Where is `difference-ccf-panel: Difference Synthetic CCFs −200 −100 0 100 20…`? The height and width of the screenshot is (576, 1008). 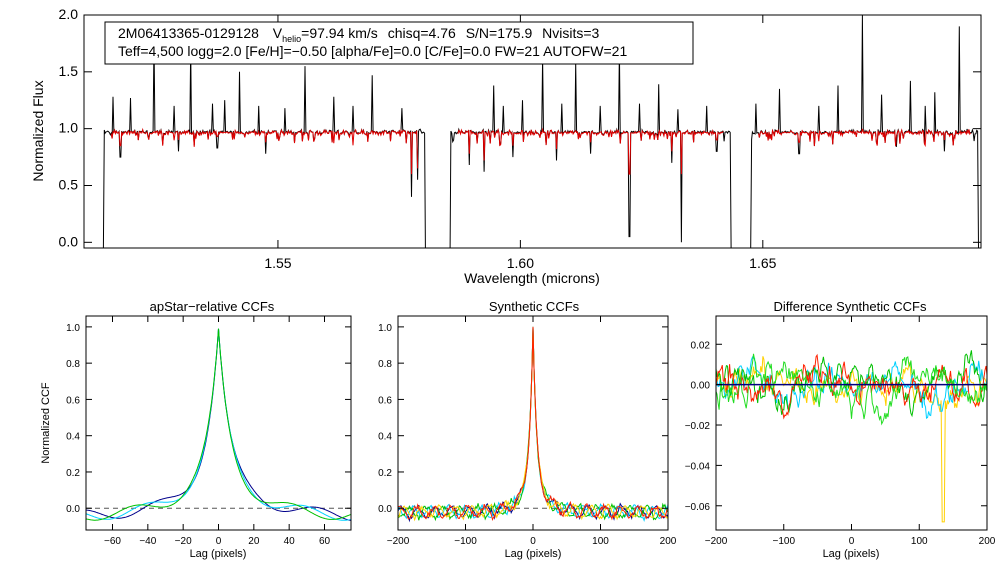 difference-ccf-panel: Difference Synthetic CCFs −200 −100 0 100 20… is located at coordinates (840, 429).